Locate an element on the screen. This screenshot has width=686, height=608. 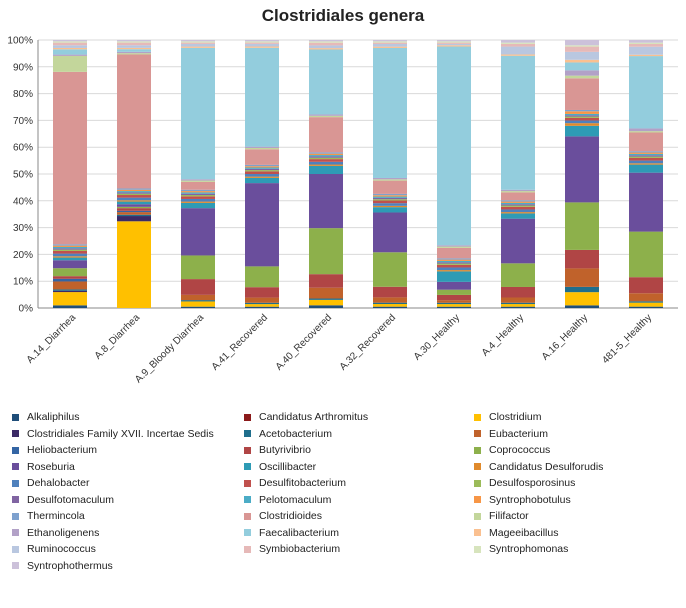
legend-label: Syntrophobotulus is located at coordinates (530, 499).